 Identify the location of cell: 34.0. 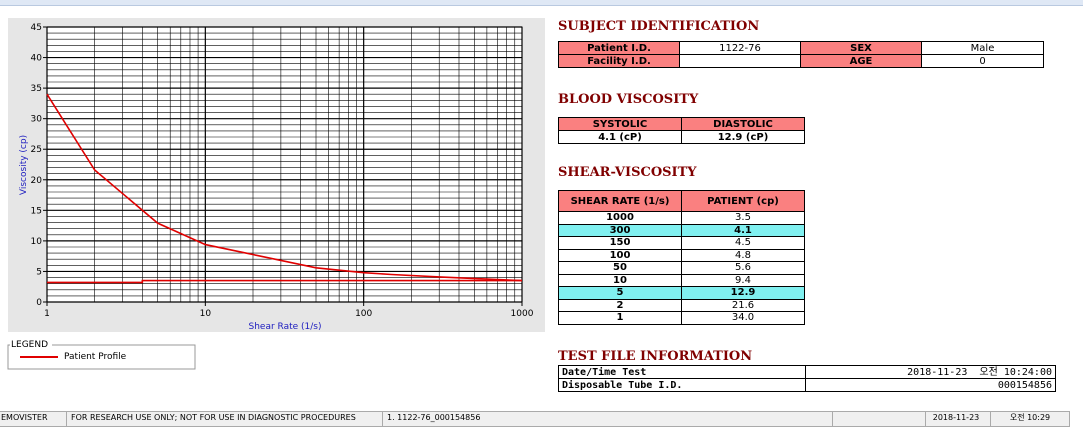
(743, 318).